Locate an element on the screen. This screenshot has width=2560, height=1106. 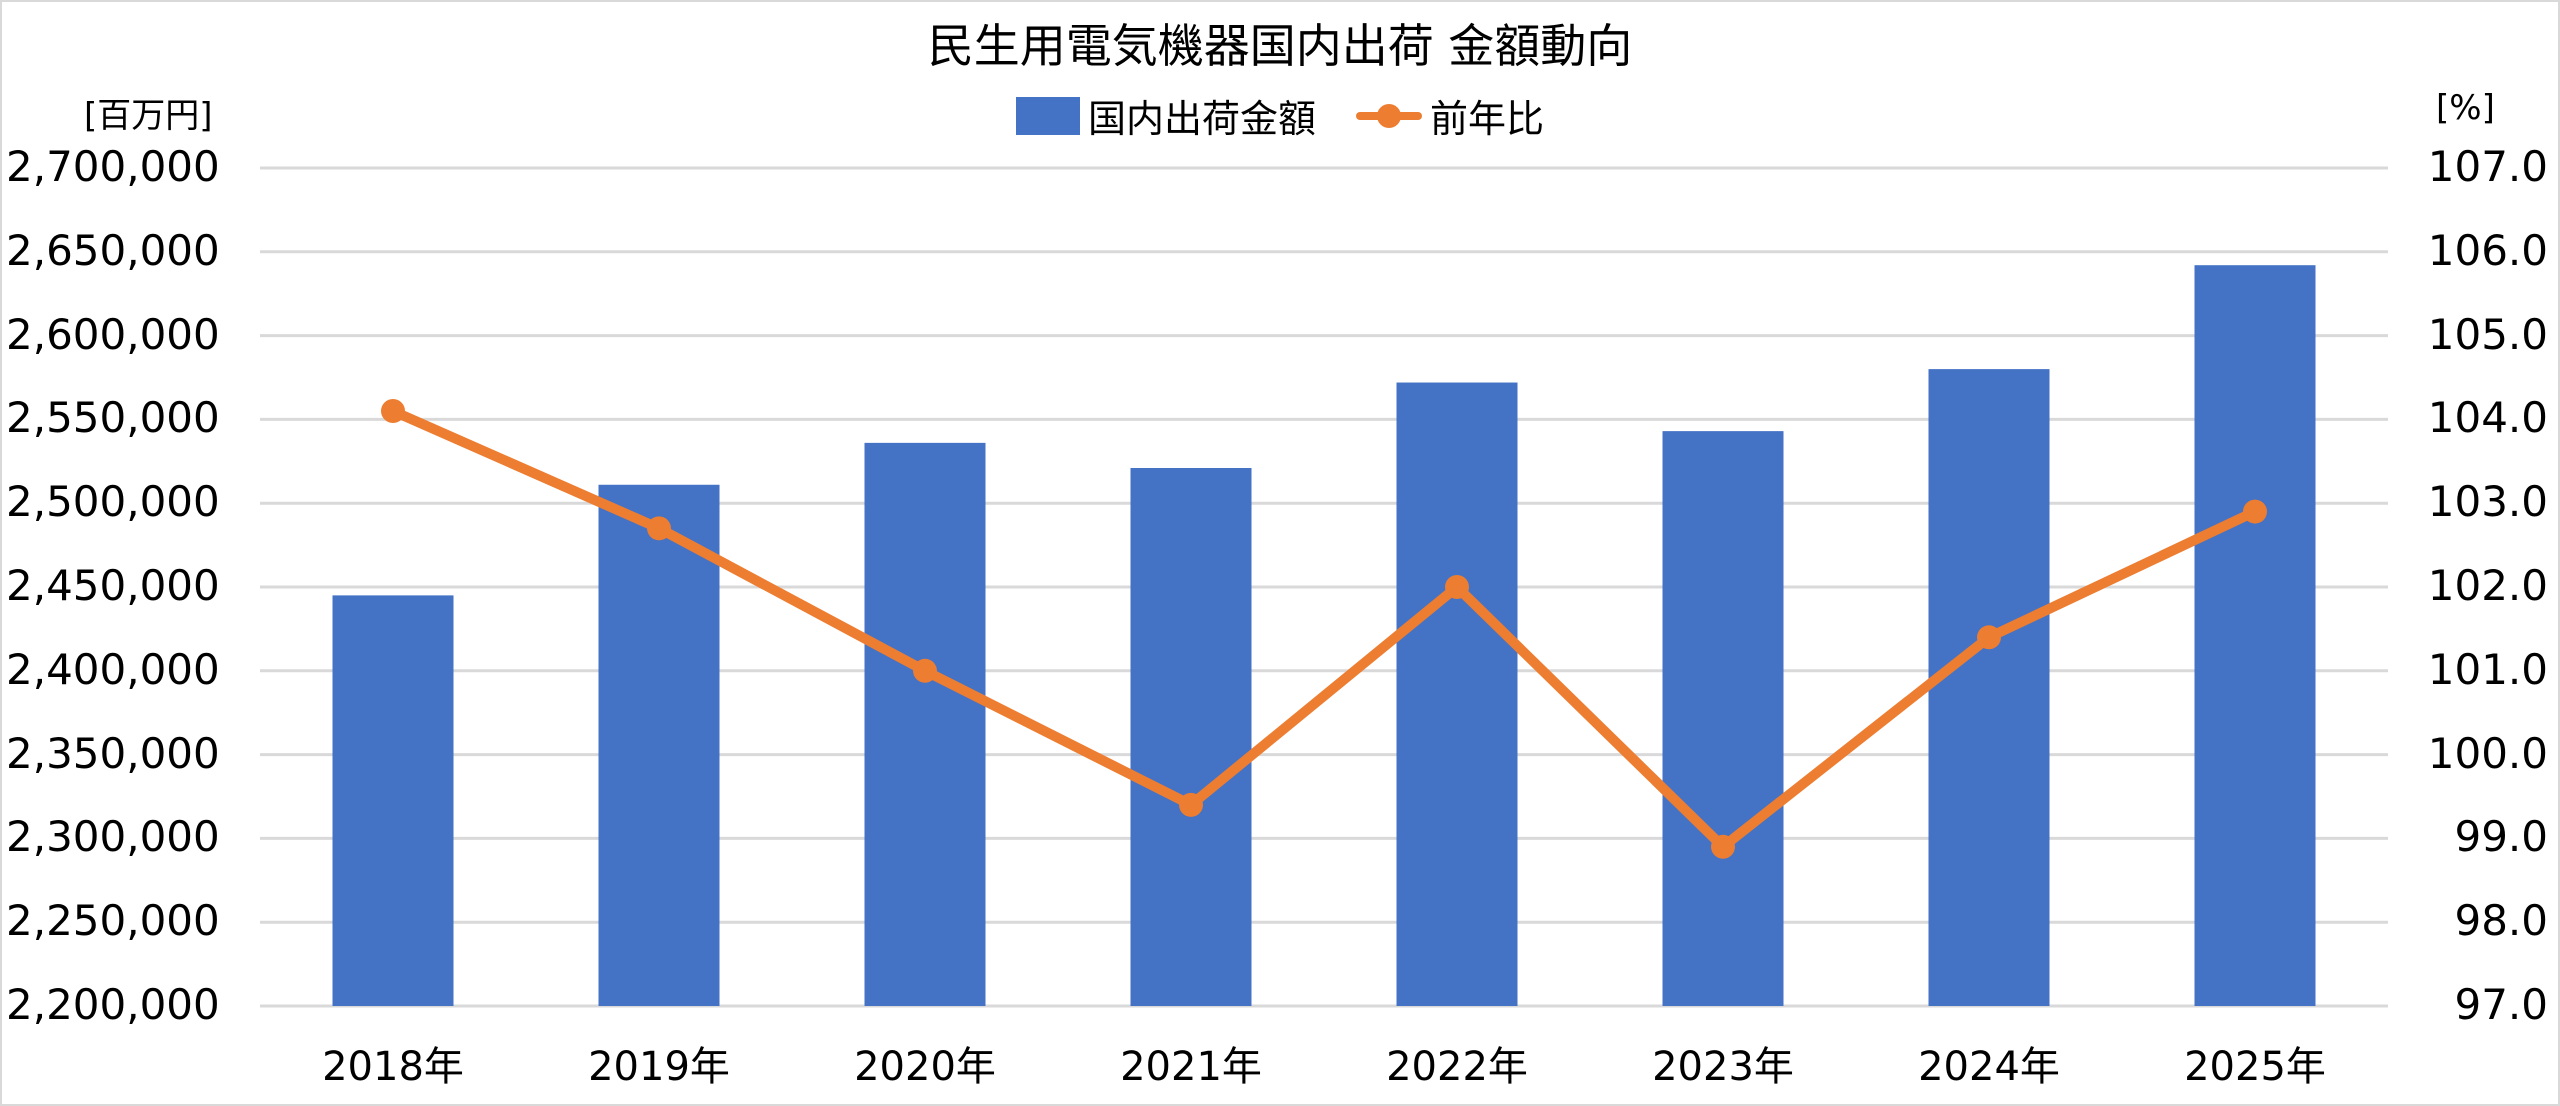
bar-2022年 is located at coordinates (1457, 694).